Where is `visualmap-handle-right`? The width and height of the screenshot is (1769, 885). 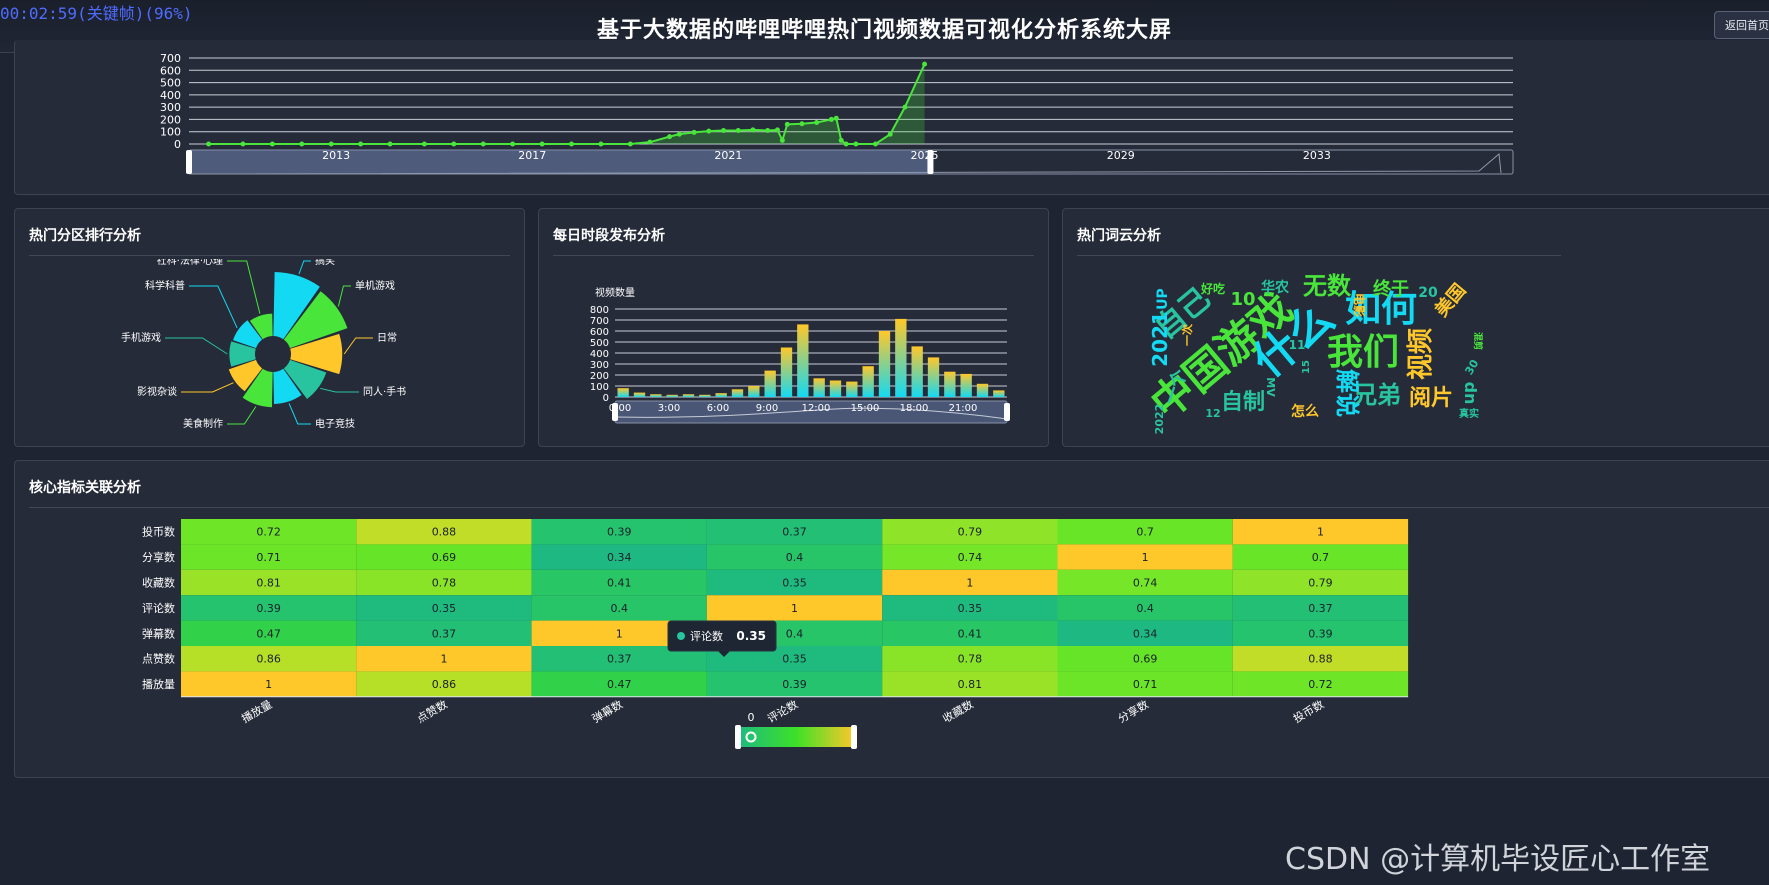
visualmap-handle-right is located at coordinates (854, 737).